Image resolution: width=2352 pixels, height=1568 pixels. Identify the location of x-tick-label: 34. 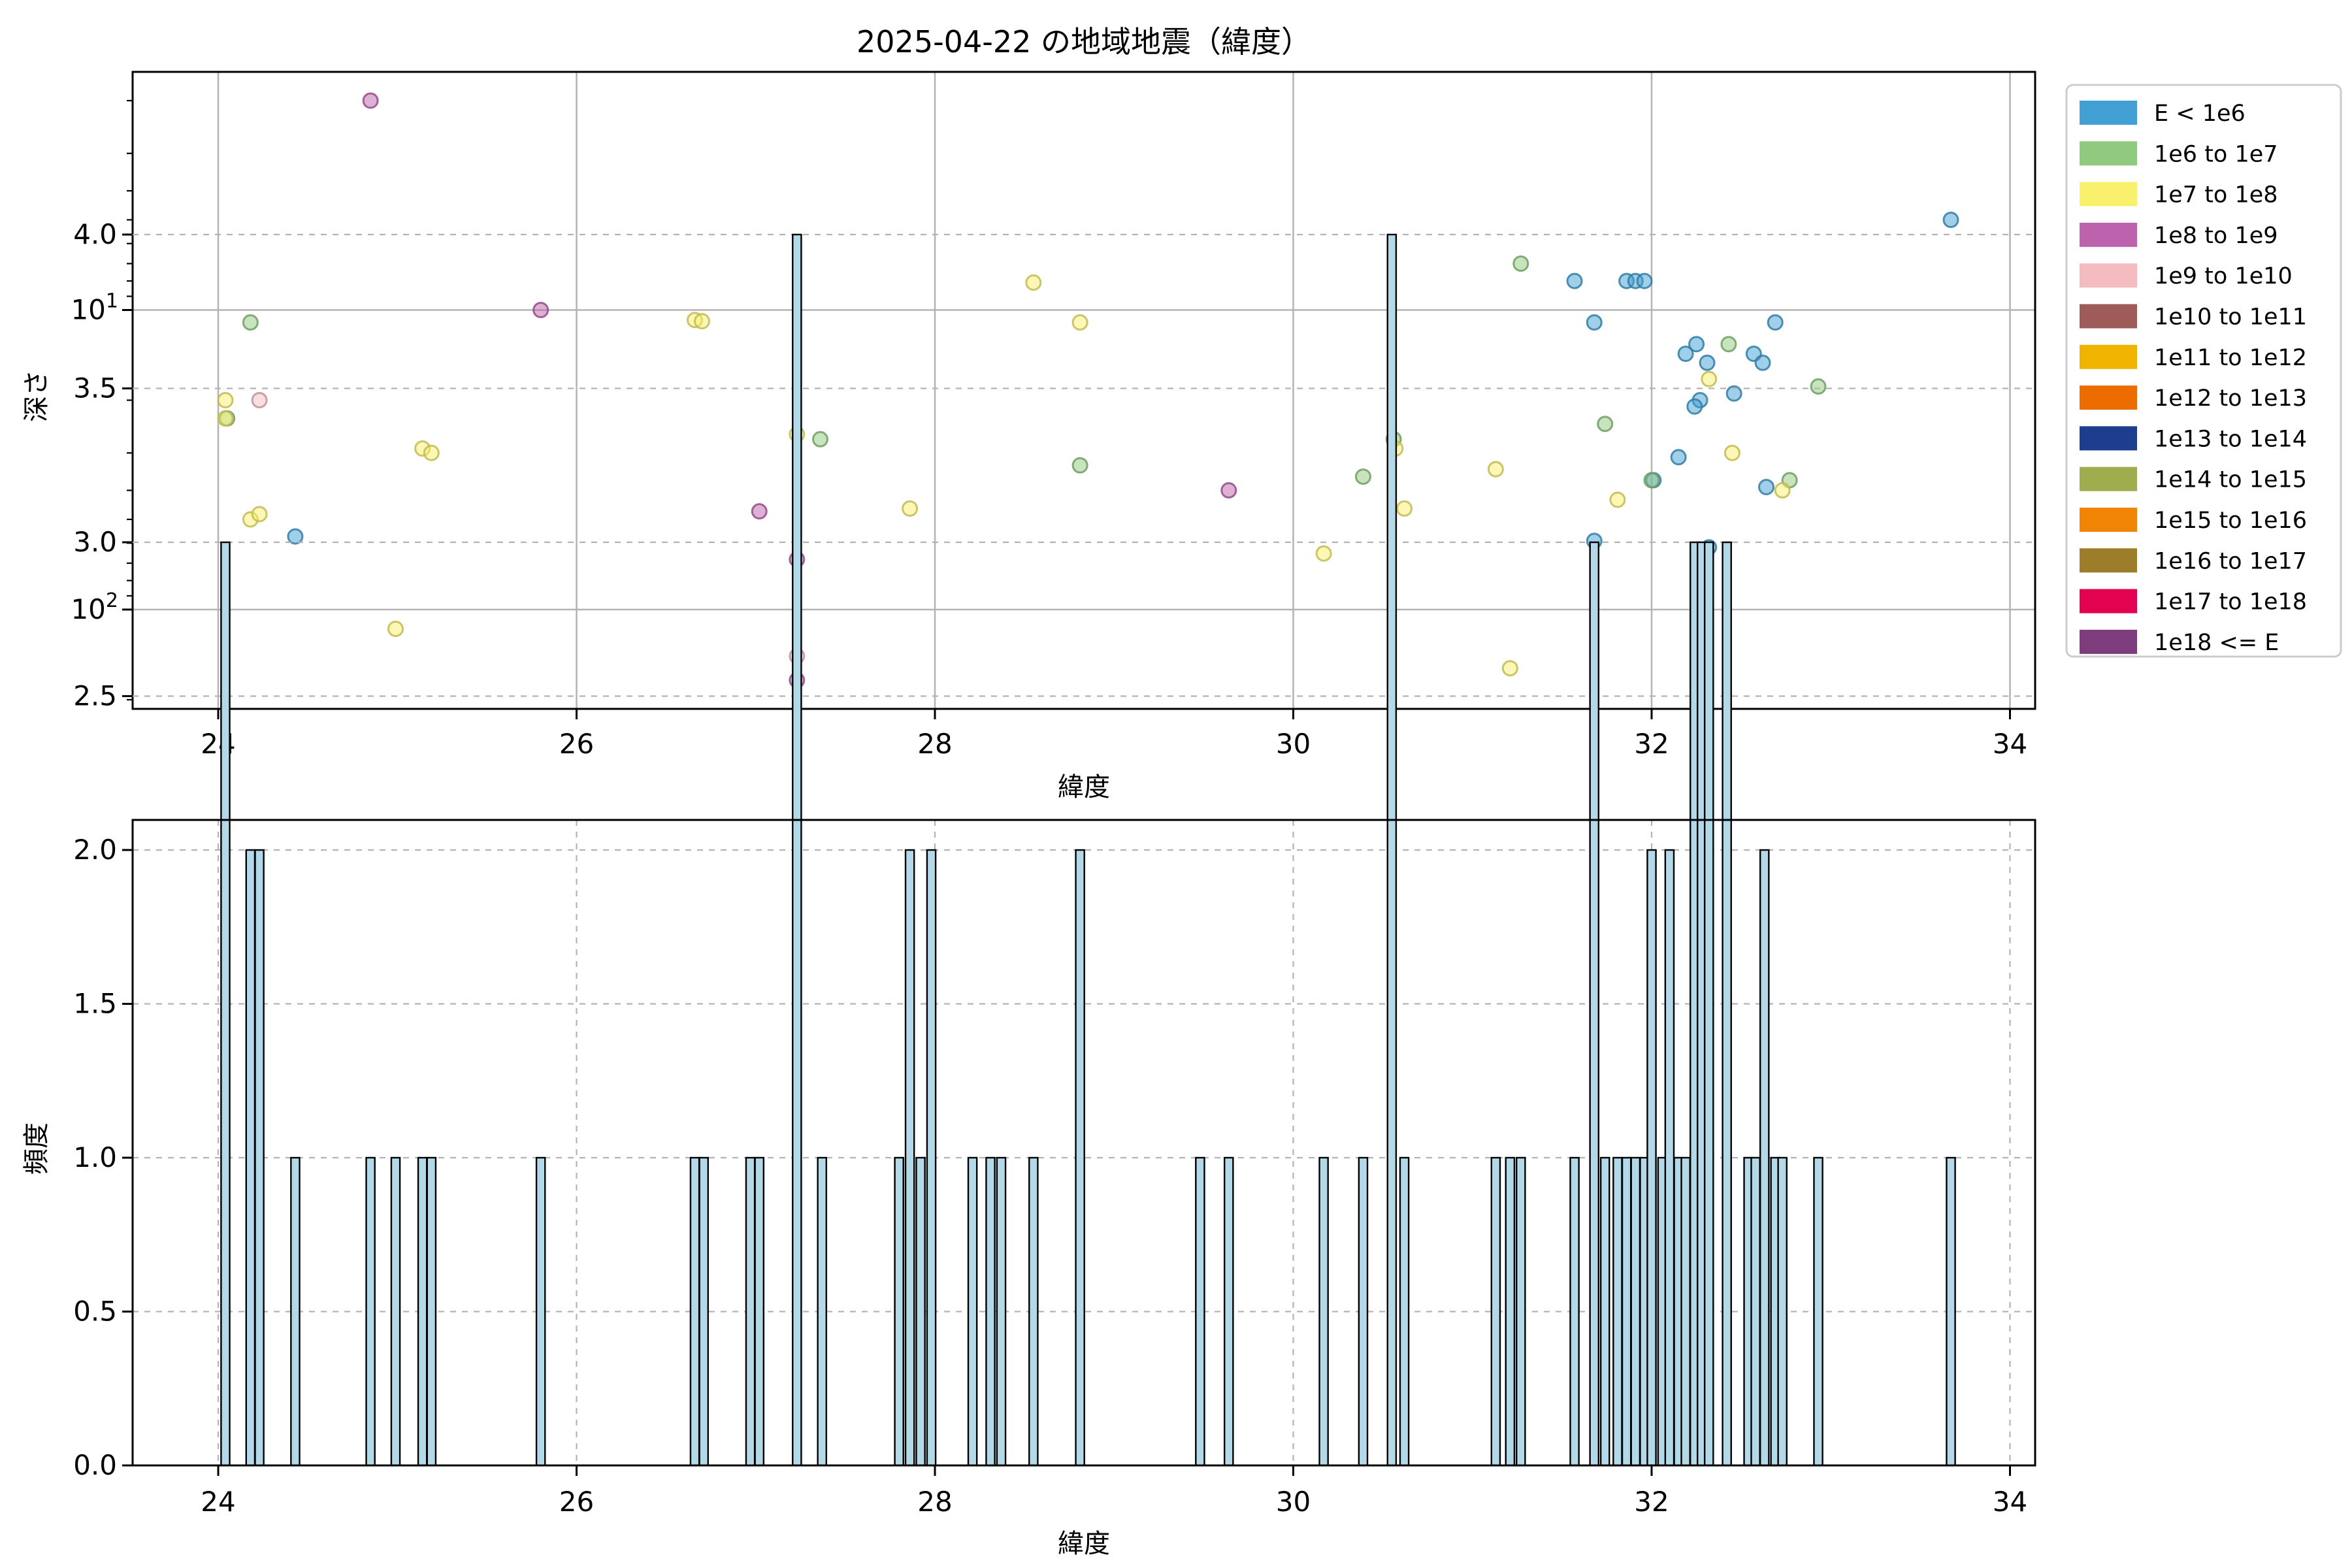
(2010, 1502).